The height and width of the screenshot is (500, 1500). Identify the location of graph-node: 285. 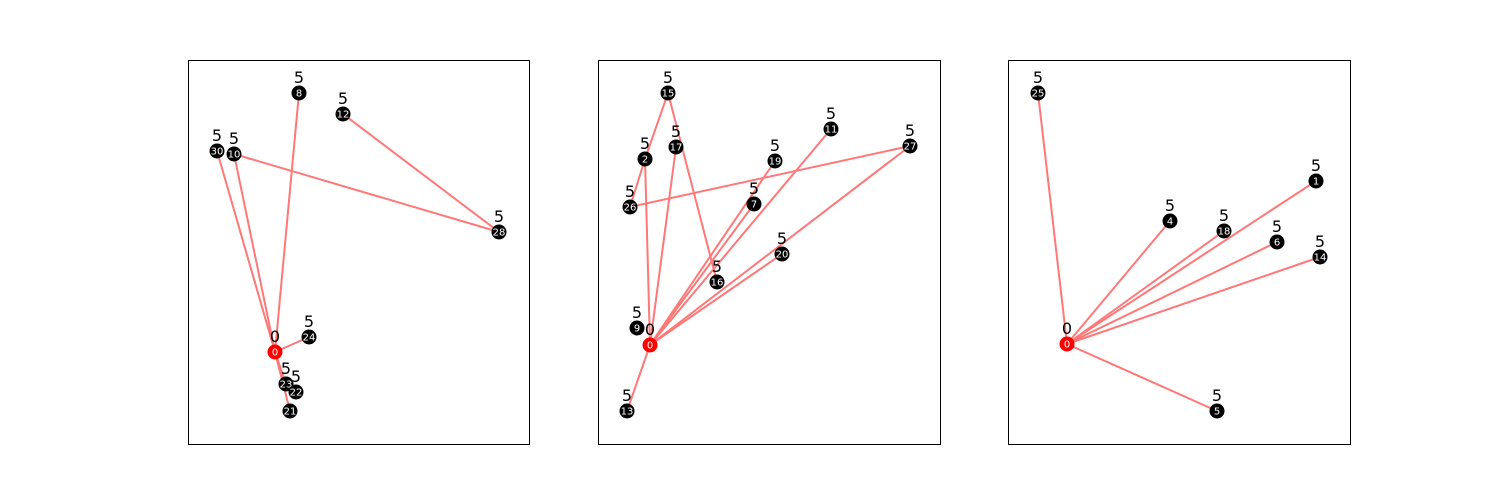
(499, 223).